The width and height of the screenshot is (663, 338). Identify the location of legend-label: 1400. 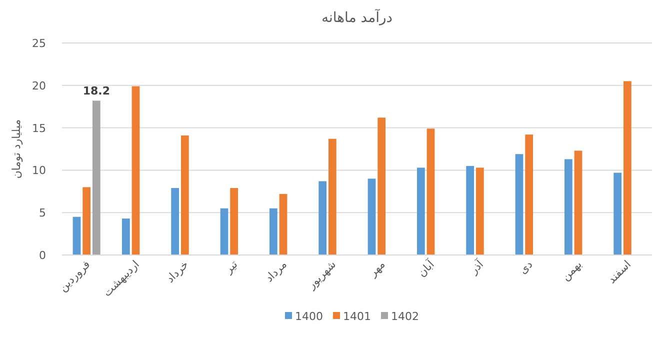
(309, 316).